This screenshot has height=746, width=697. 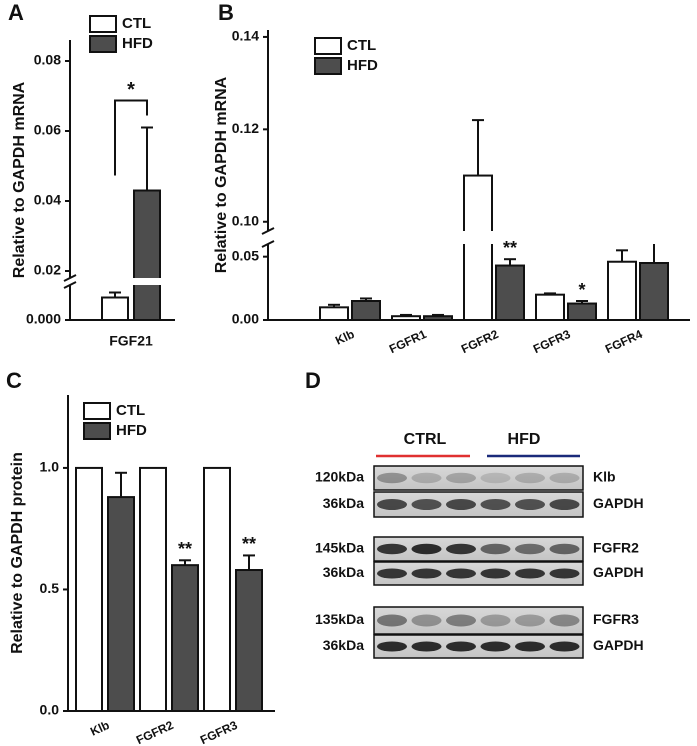 I want to click on panel-label: A, so click(x=16, y=12).